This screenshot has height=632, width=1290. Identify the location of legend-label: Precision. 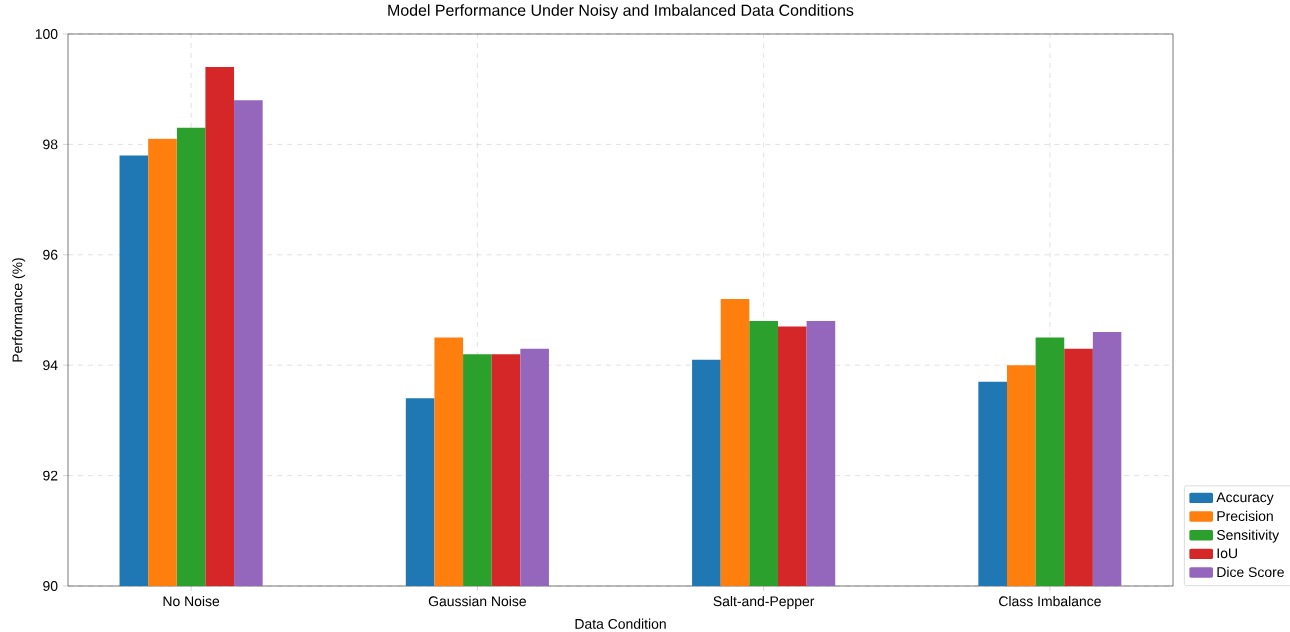
(1245, 516).